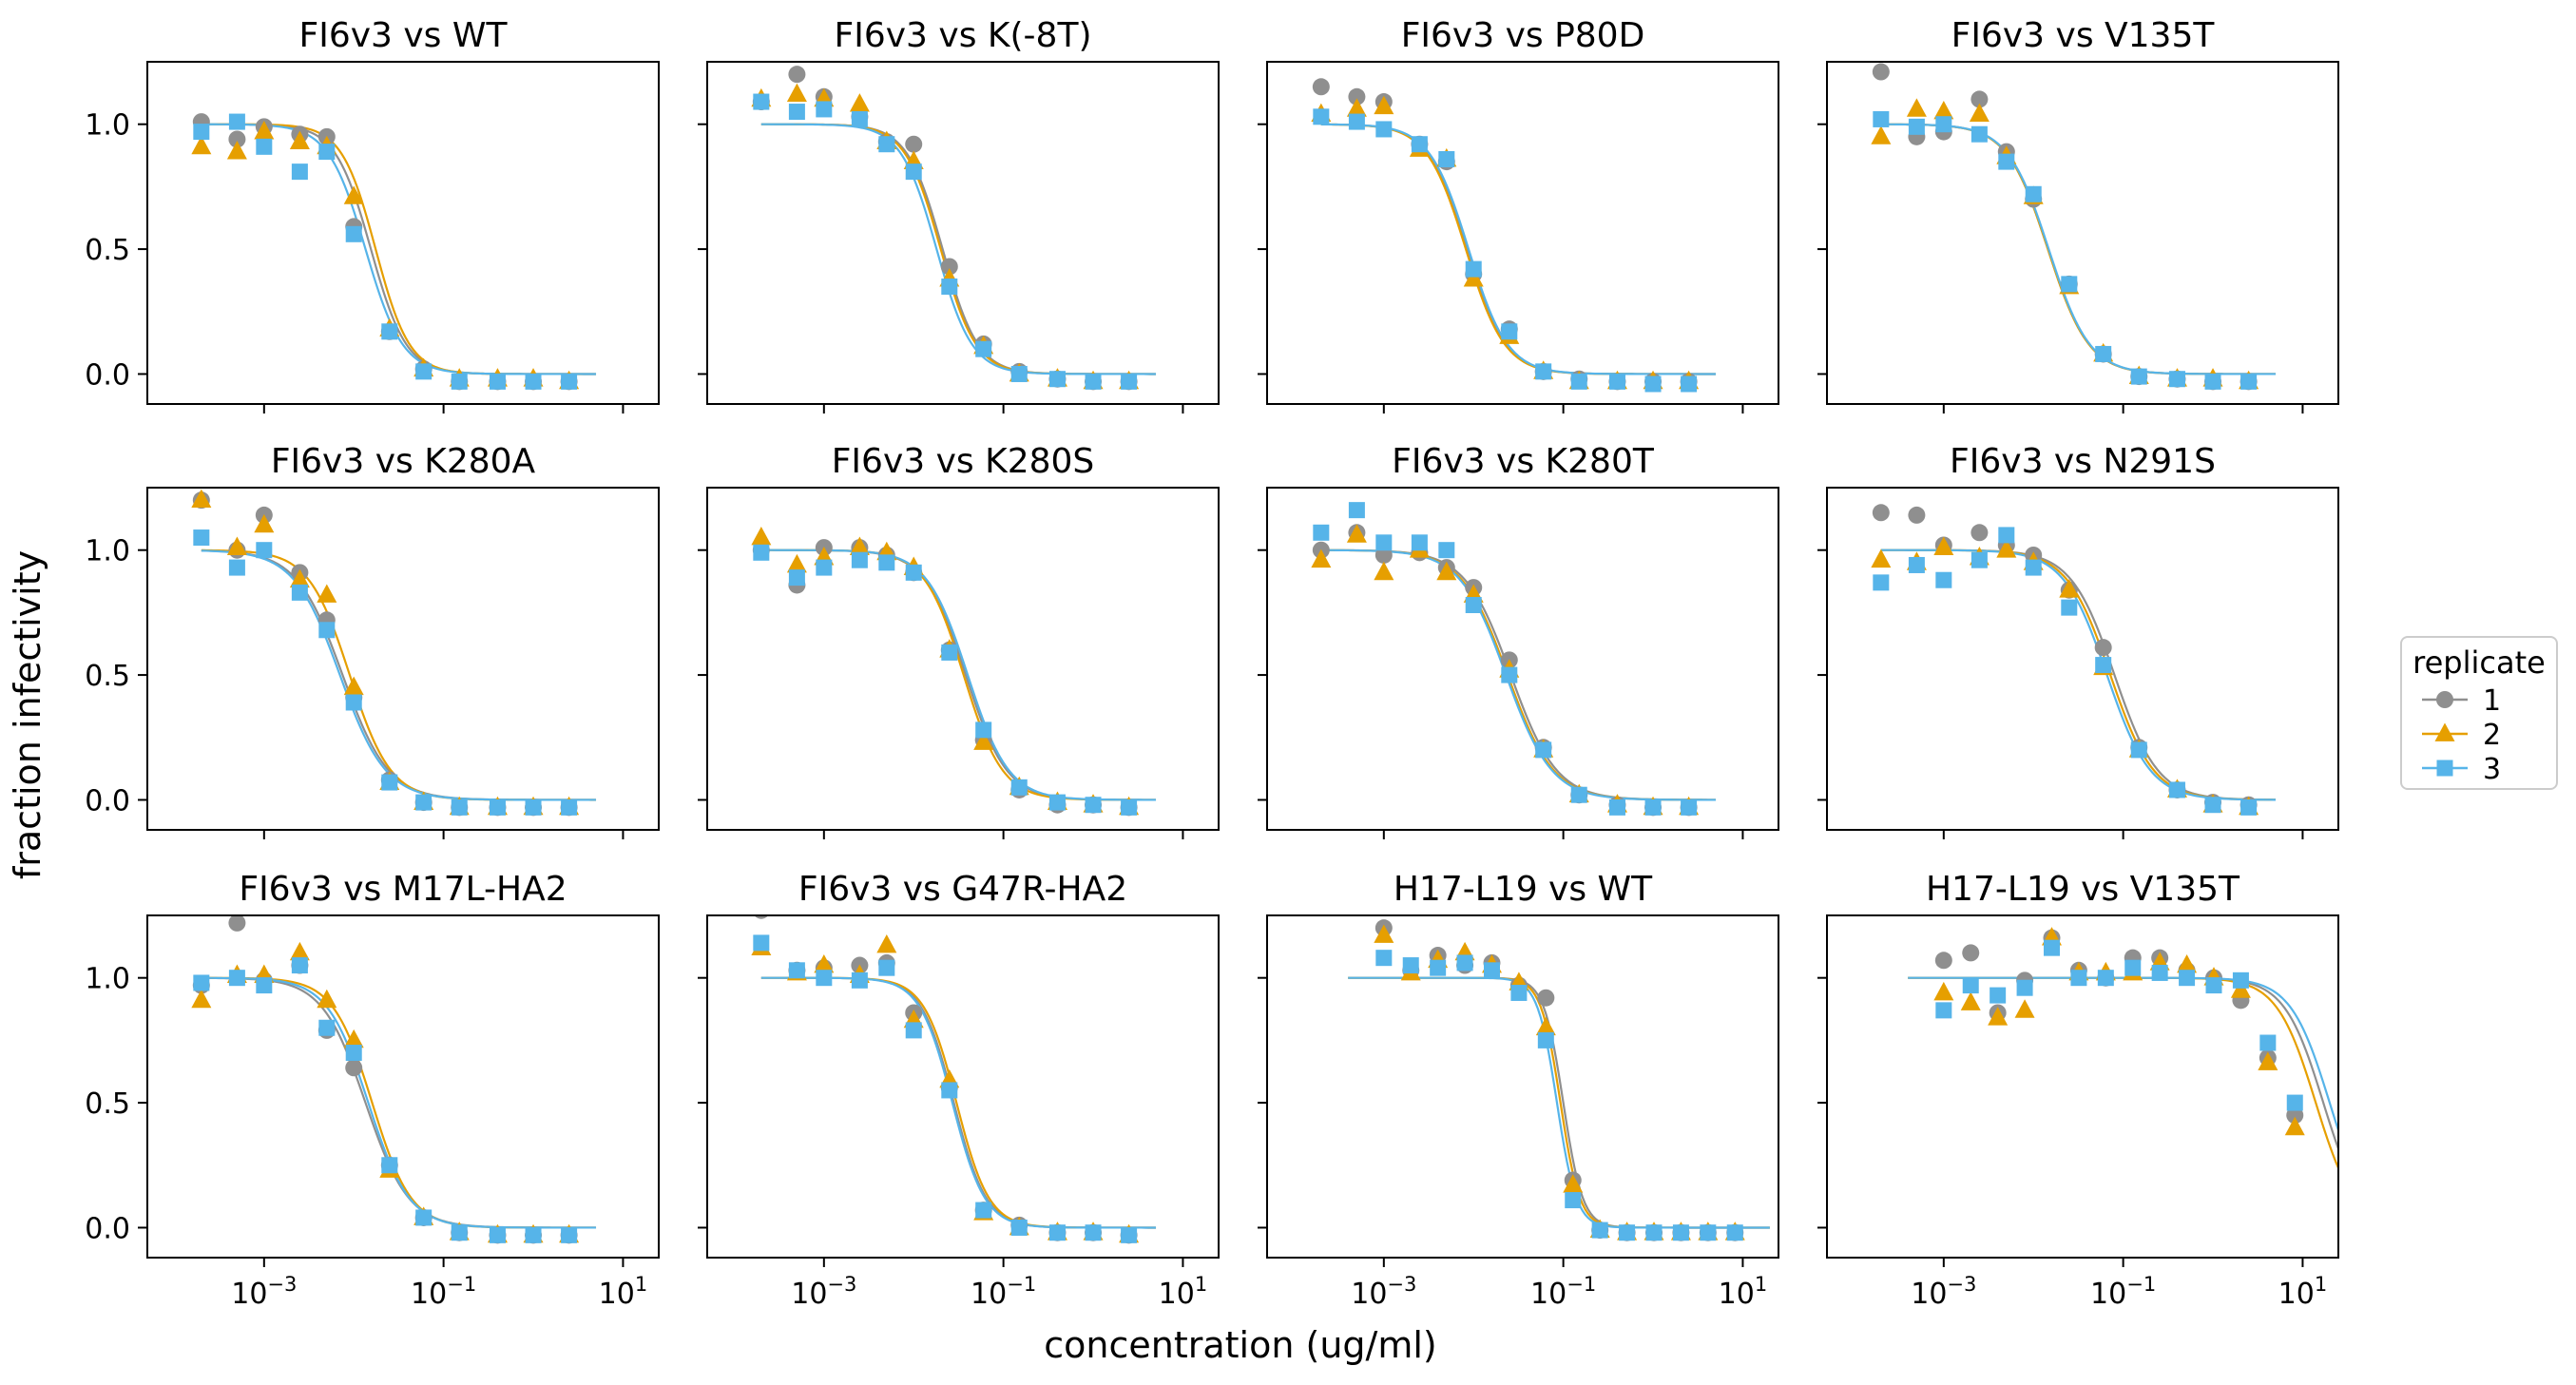  I want to click on y-tick-label: 1.0, so click(107, 126).